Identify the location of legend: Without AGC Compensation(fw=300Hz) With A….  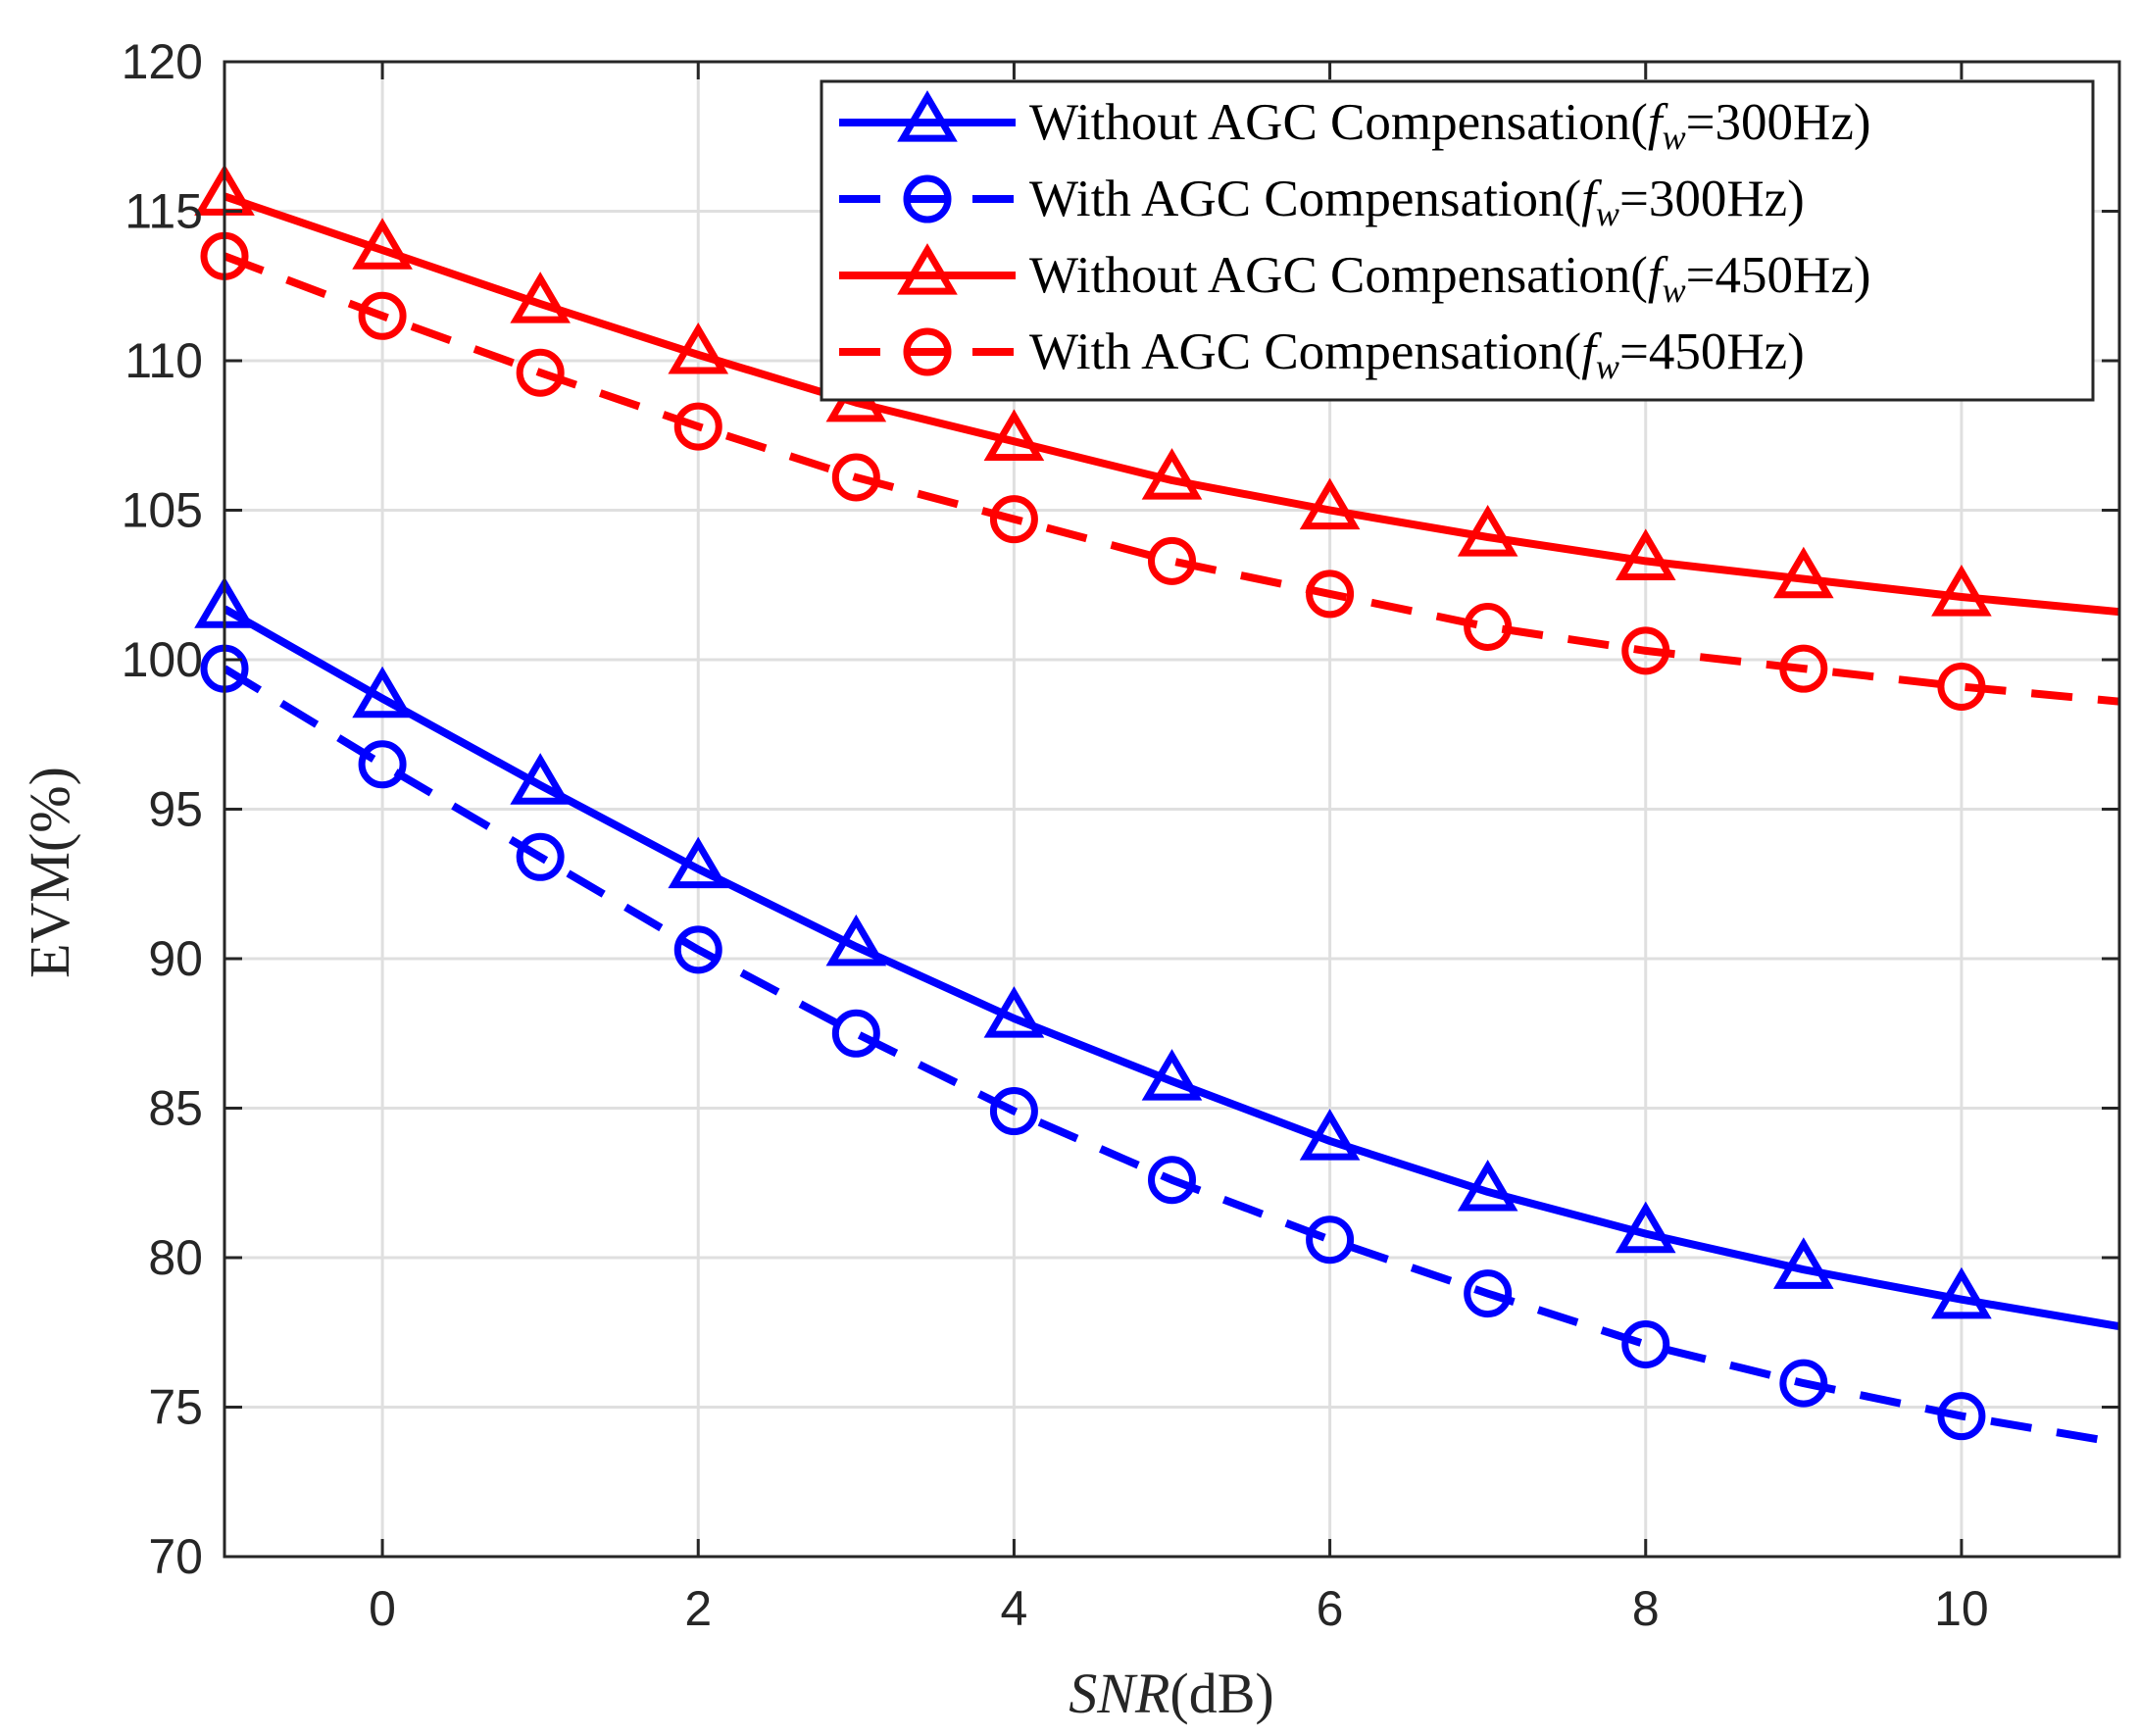
(1457, 241).